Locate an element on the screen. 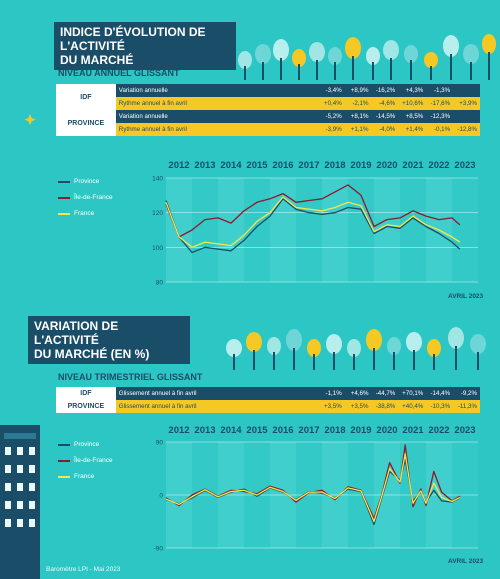 This screenshot has width=500, height=579. year-tick-label: 2016 is located at coordinates (283, 165).